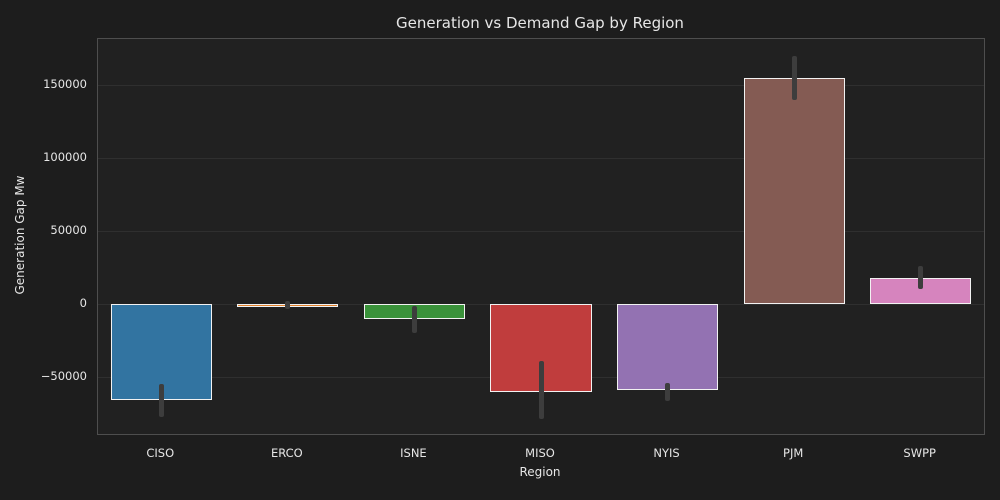  Describe the element at coordinates (413, 453) in the screenshot. I see `x-tick-label-isne: ISNE` at that location.